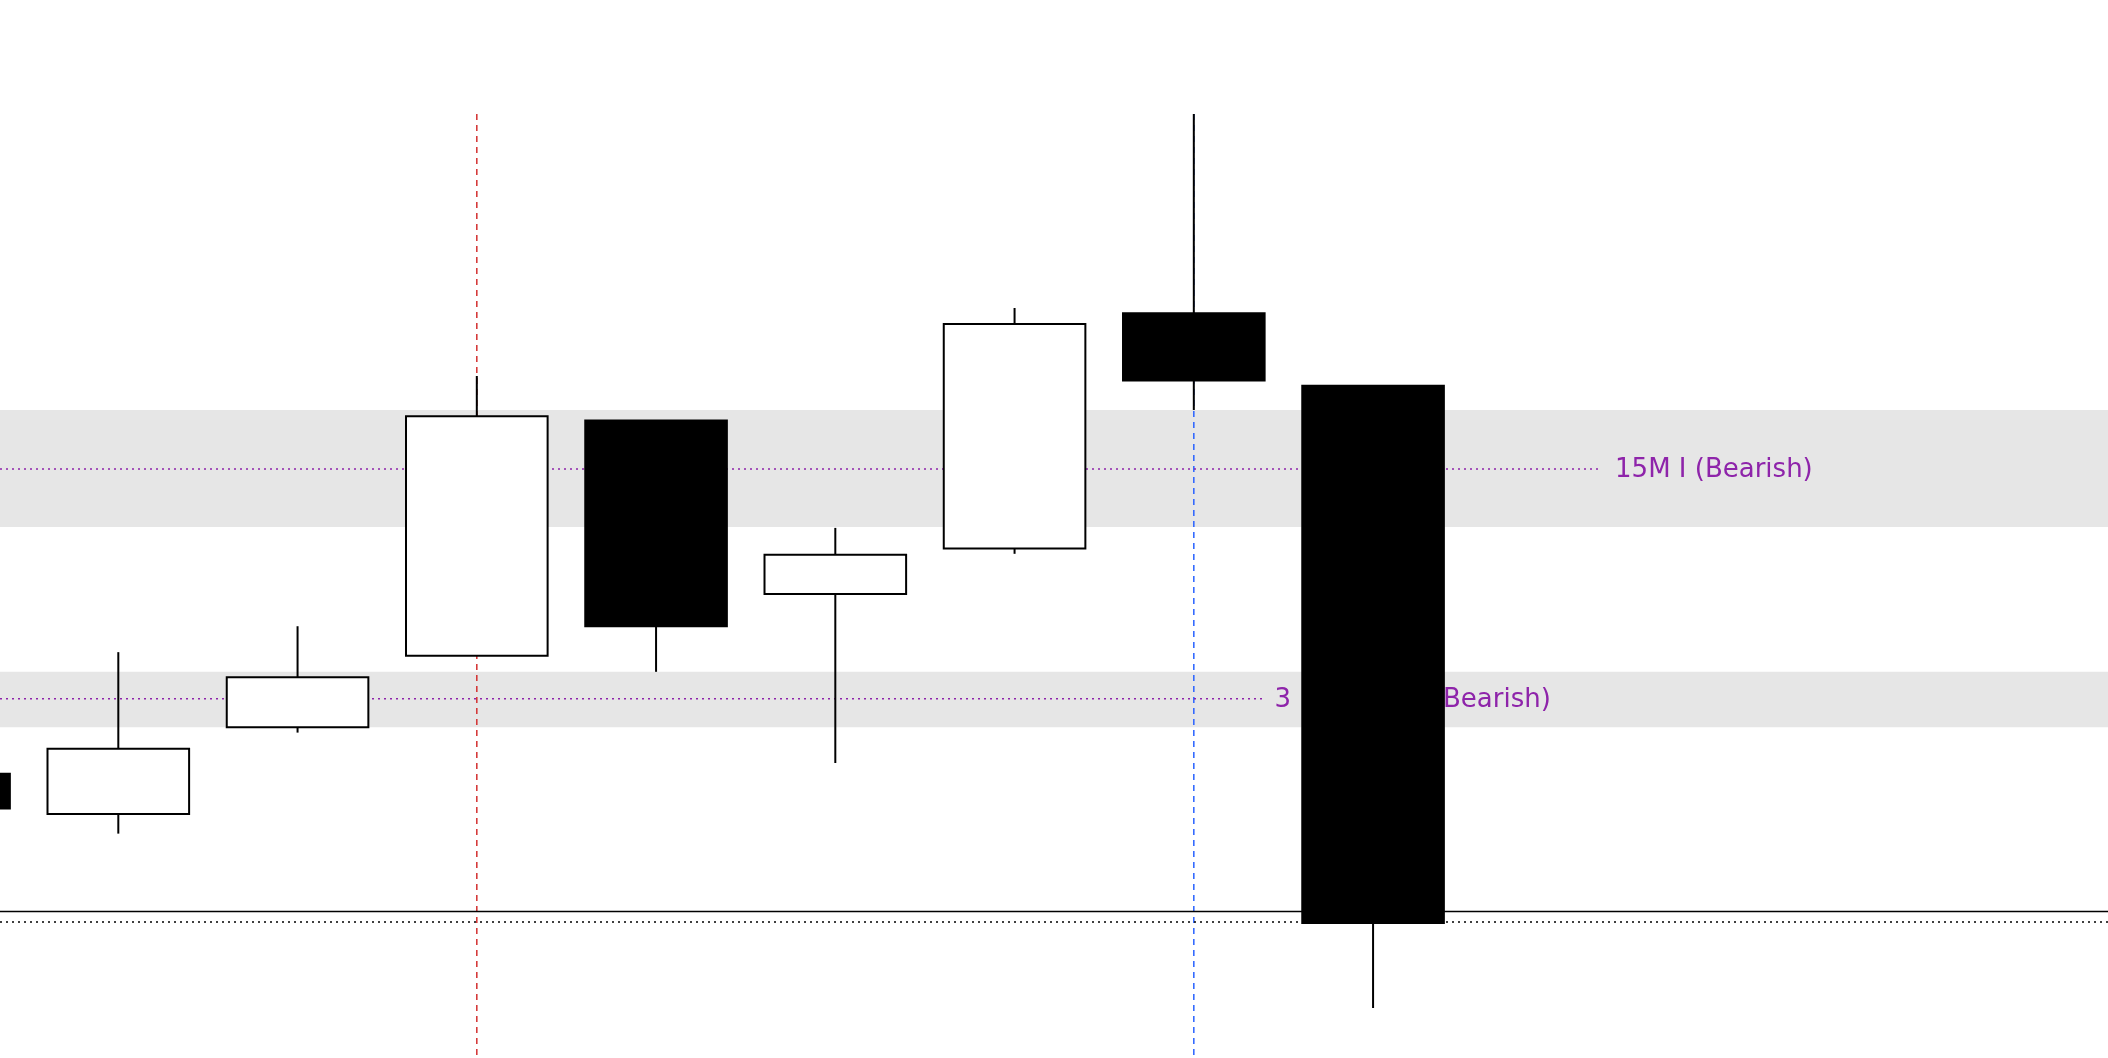 The width and height of the screenshot is (2108, 1058). Describe the element at coordinates (1714, 467) in the screenshot. I see `ref-line-label: 15M I (Bearish)` at that location.